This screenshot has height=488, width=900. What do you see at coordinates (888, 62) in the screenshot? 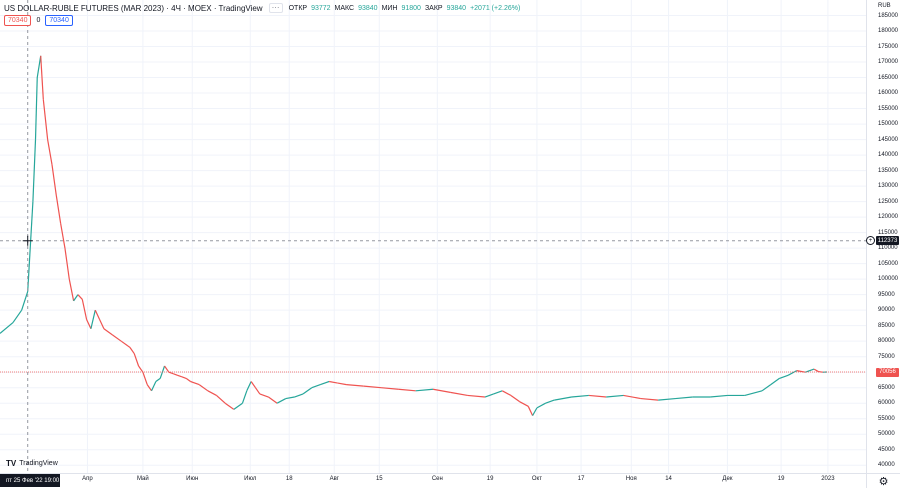
I see `price-tick-label: 170000` at bounding box center [888, 62].